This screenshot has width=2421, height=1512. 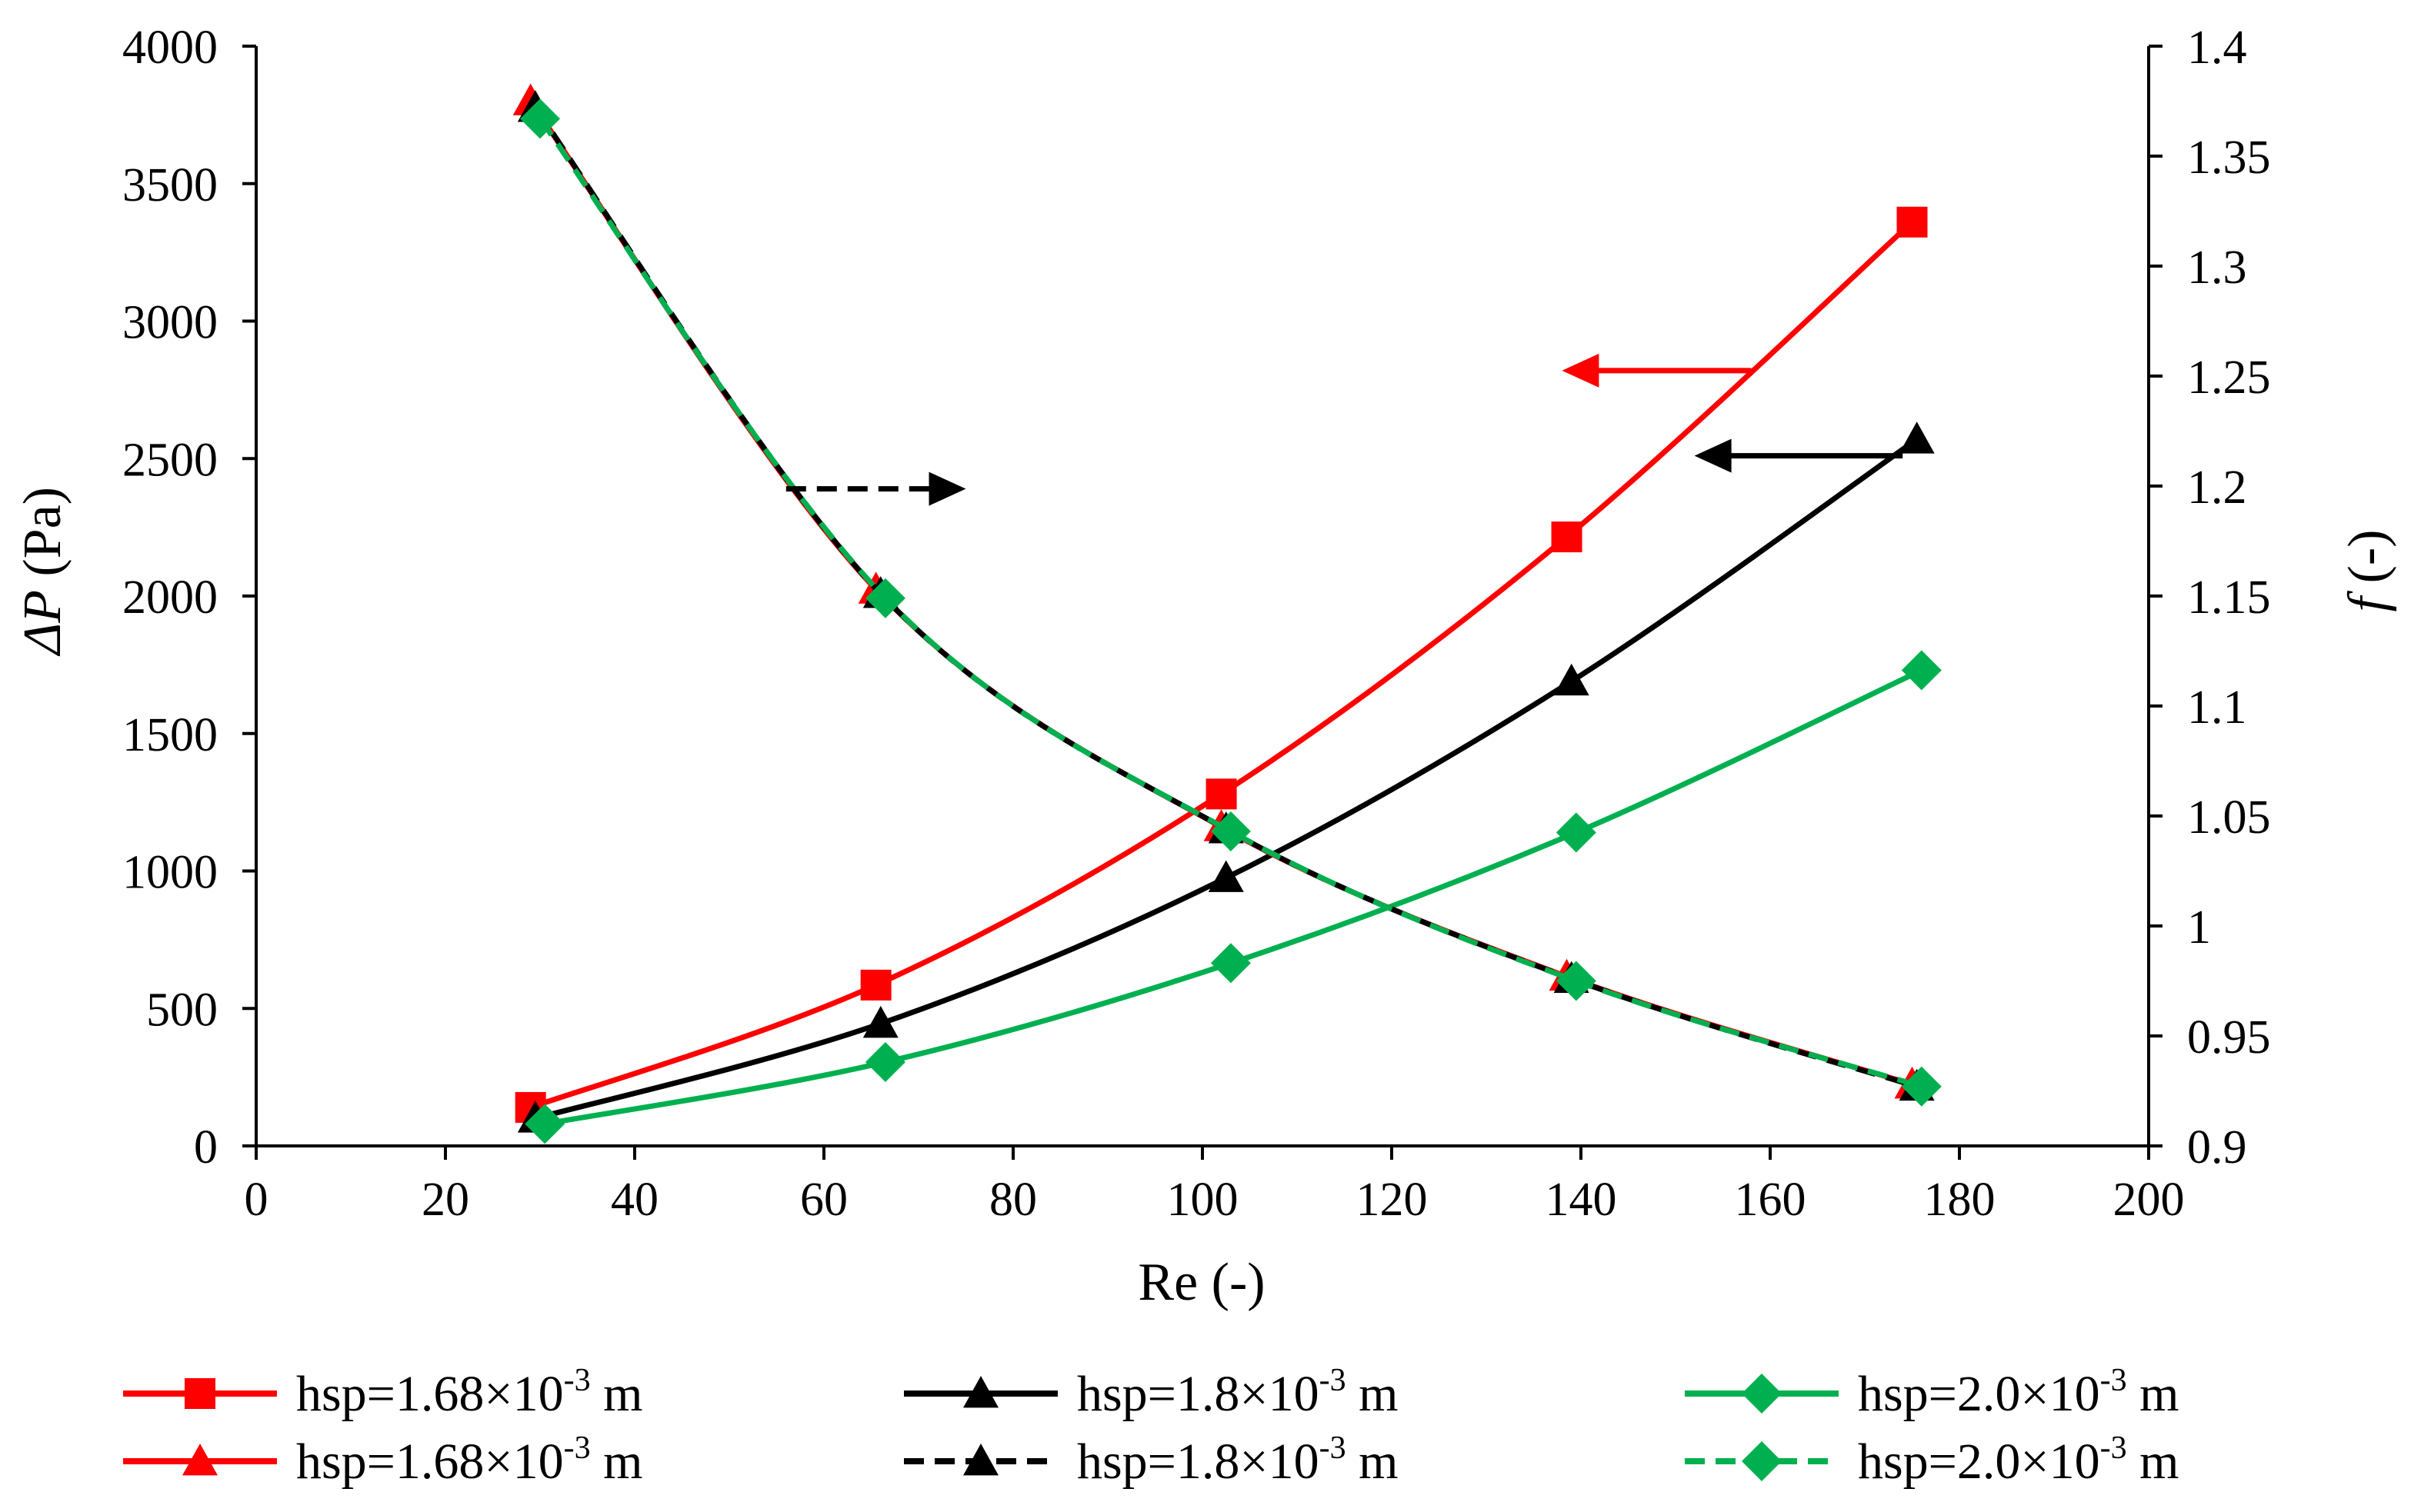 What do you see at coordinates (1013, 1200) in the screenshot?
I see `x-tick-label: 80` at bounding box center [1013, 1200].